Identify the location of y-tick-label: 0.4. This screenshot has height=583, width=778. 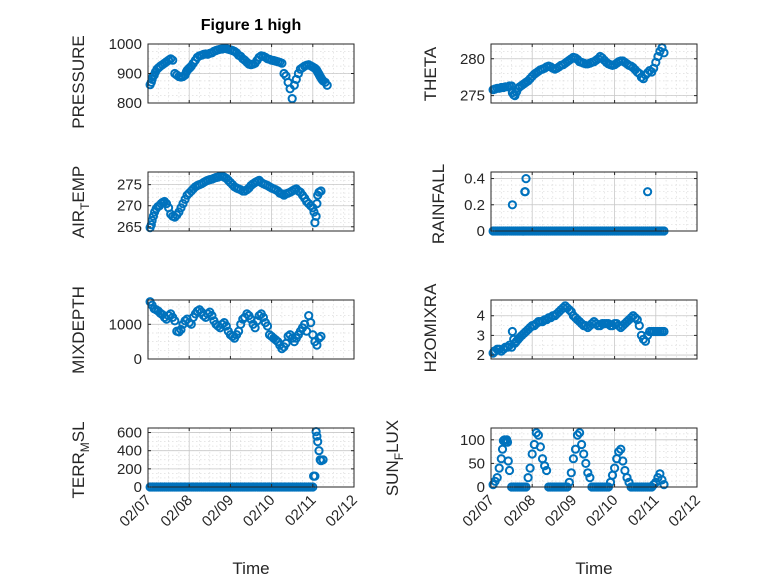
(474, 179).